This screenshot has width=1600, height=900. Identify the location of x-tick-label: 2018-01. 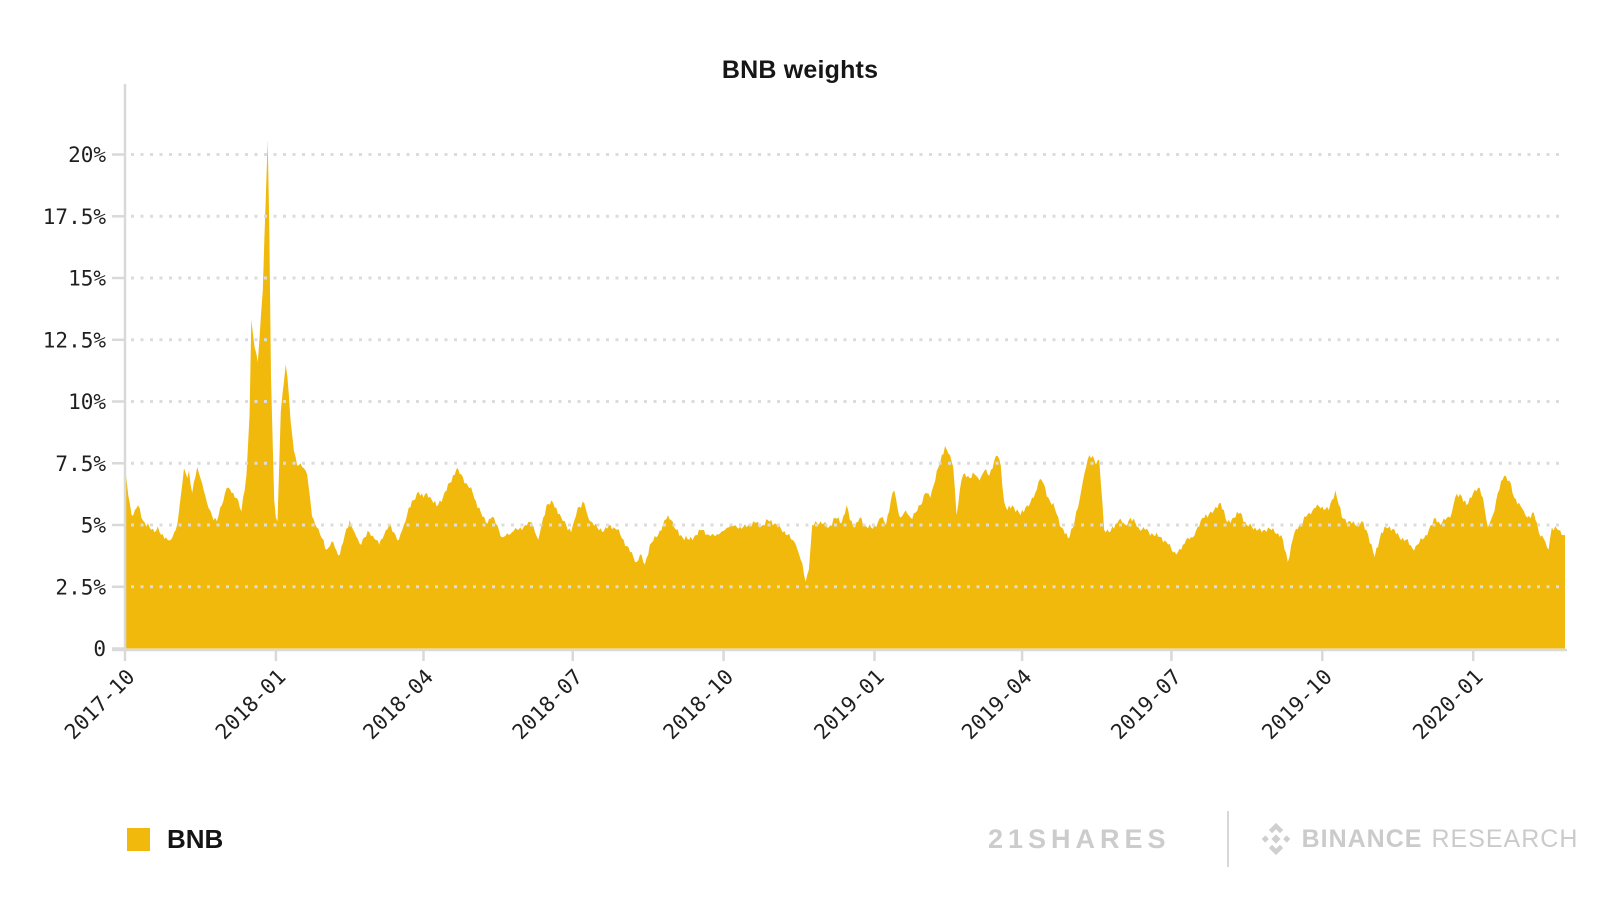
(251, 705).